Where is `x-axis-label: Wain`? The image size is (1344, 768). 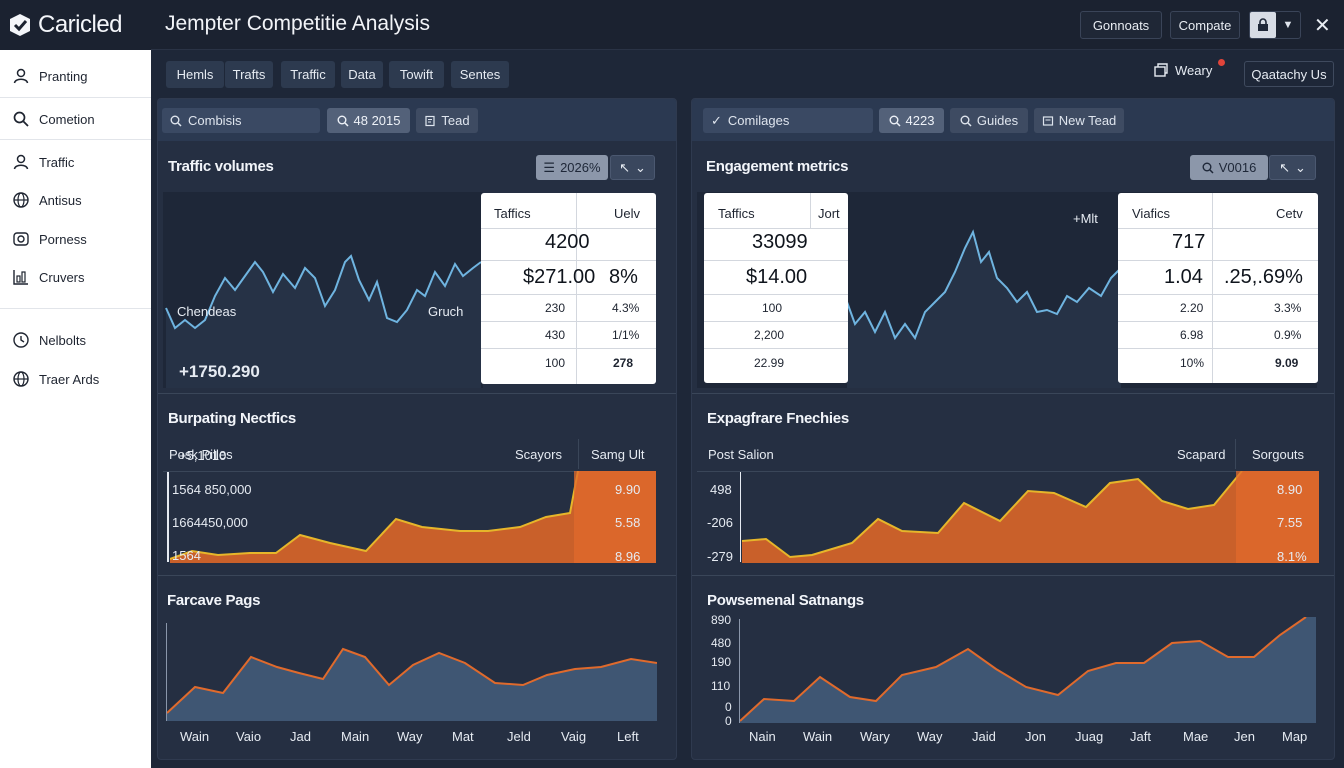
x-axis-label: Wain is located at coordinates (195, 736).